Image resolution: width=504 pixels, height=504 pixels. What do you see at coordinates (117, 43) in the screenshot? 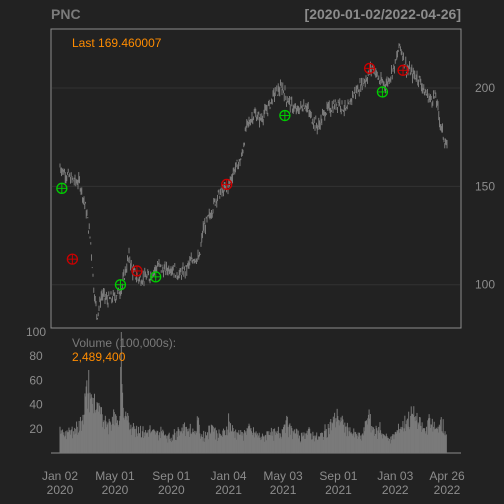
I see `last-price-label: Last 169.460007` at bounding box center [117, 43].